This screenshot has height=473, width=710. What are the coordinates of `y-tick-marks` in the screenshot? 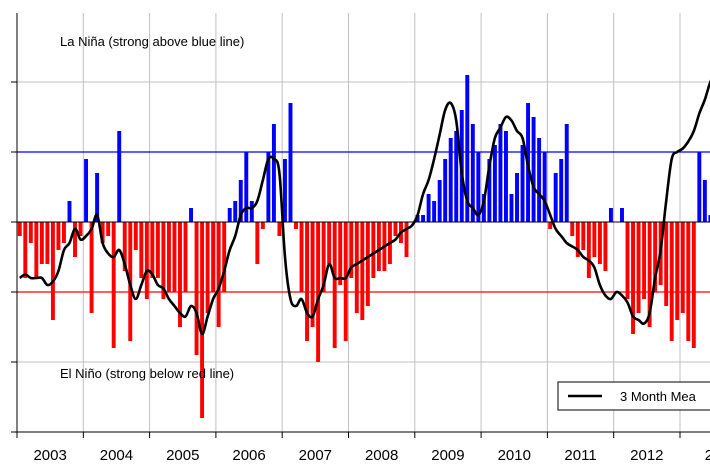 It's located at (14, 257).